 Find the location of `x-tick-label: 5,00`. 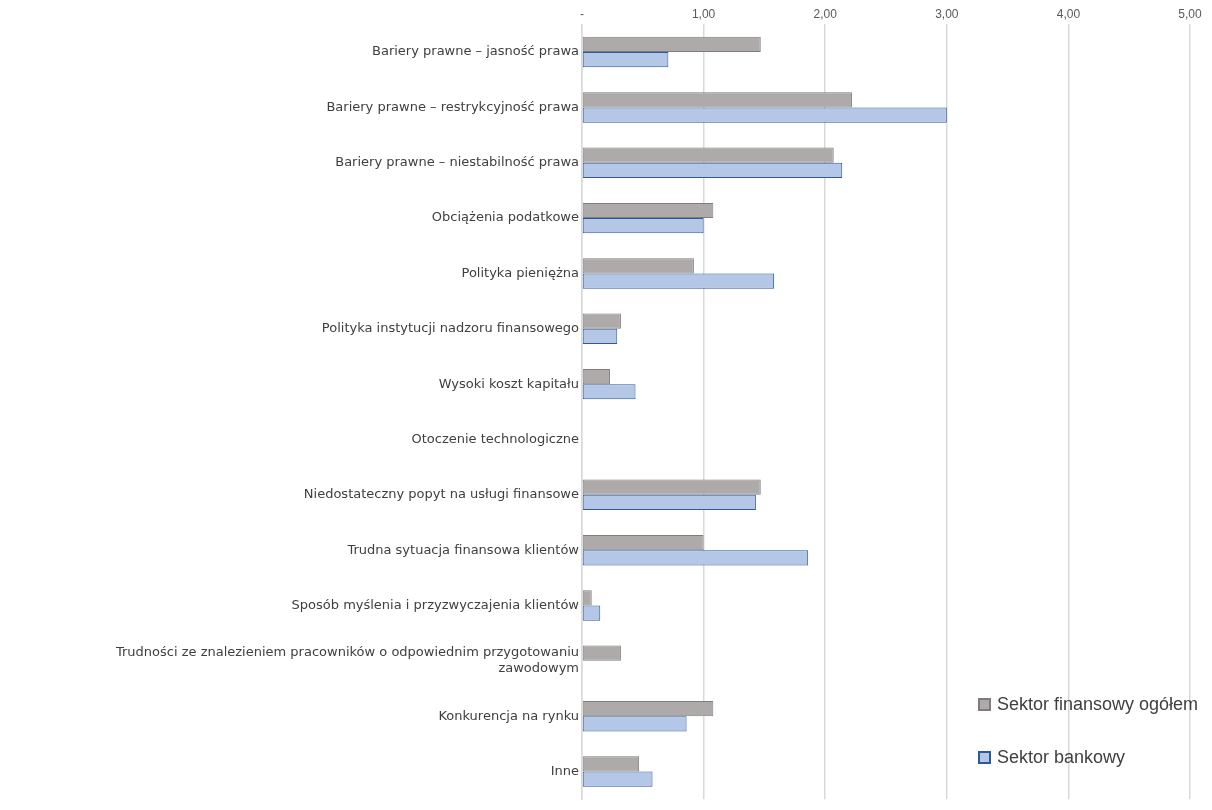

x-tick-label: 5,00 is located at coordinates (1190, 13).